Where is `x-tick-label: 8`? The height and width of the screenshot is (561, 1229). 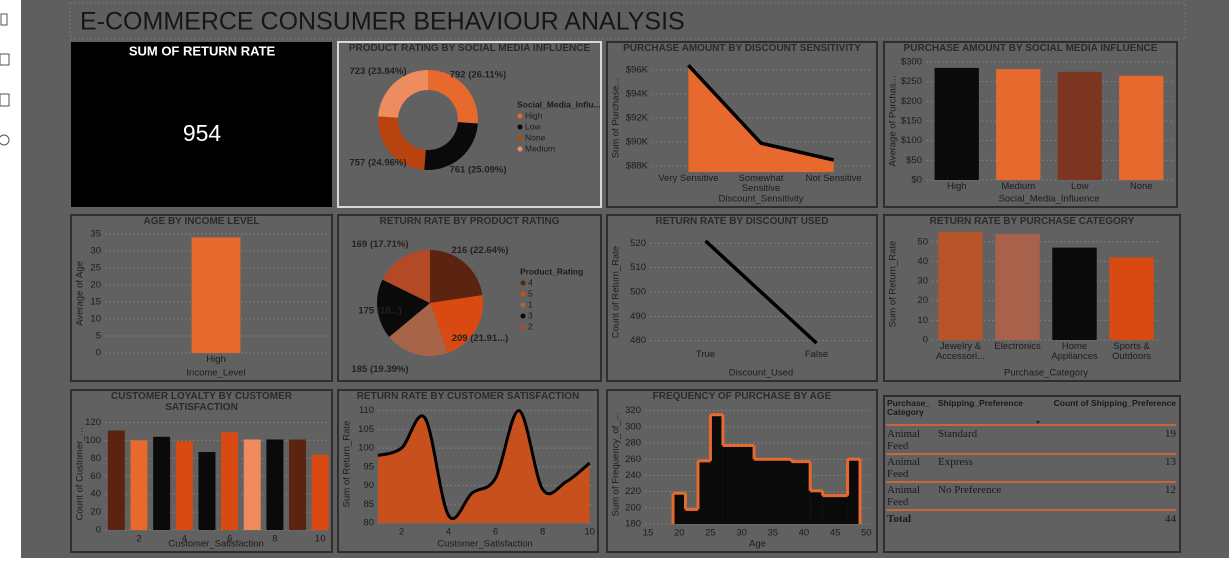 x-tick-label: 8 is located at coordinates (542, 532).